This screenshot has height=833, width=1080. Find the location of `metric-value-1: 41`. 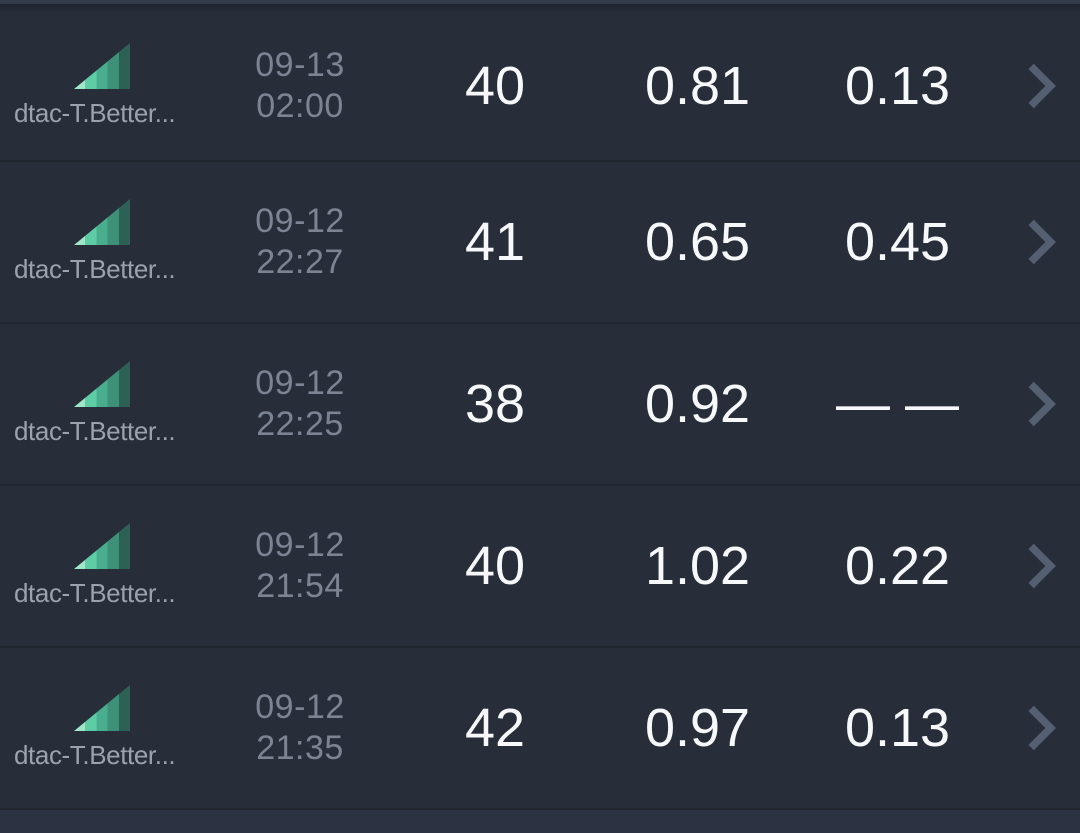

metric-value-1: 41 is located at coordinates (495, 242).